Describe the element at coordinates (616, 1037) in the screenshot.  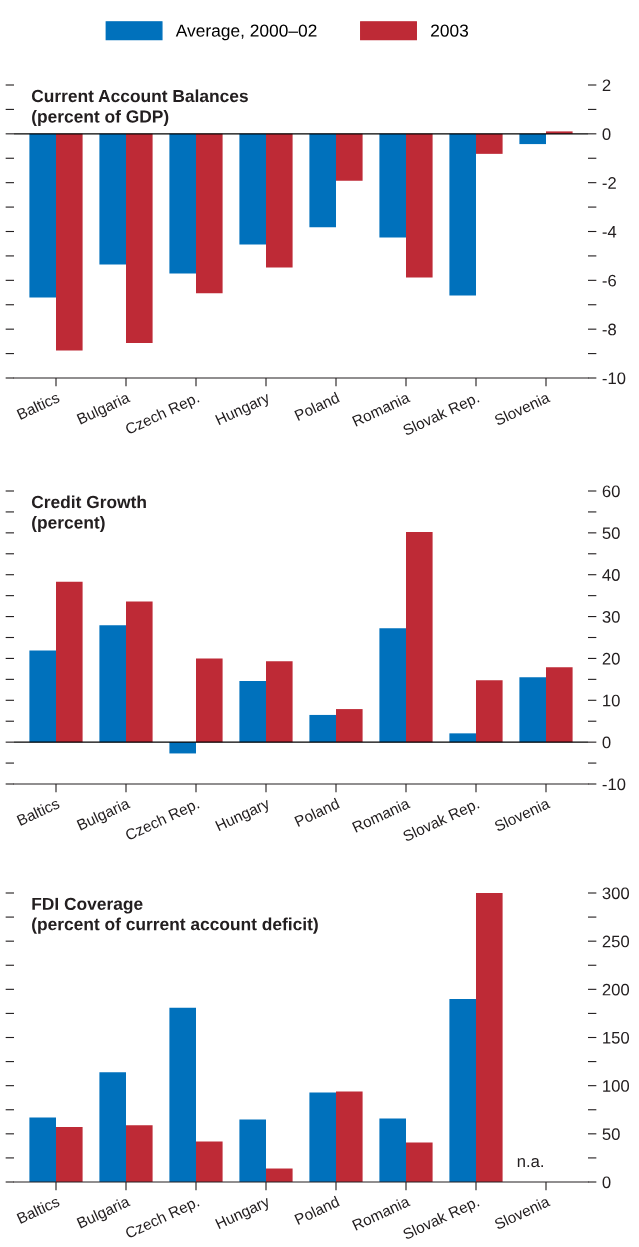
I see `y-tick-label: 150` at that location.